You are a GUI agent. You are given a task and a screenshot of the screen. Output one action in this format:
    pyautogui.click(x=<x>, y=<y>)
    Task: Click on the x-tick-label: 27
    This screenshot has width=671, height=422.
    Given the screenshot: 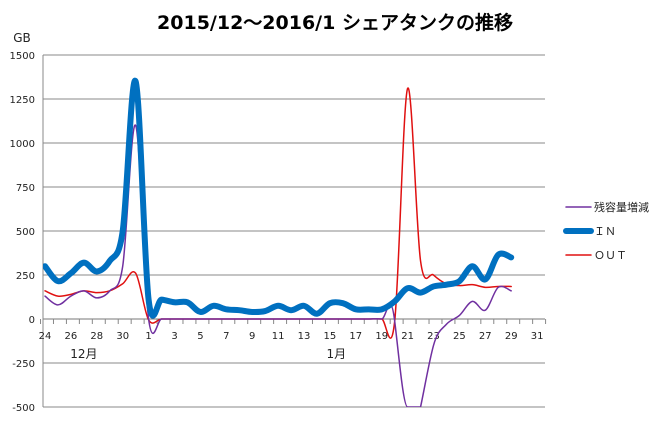 What is the action you would take?
    pyautogui.click(x=485, y=336)
    